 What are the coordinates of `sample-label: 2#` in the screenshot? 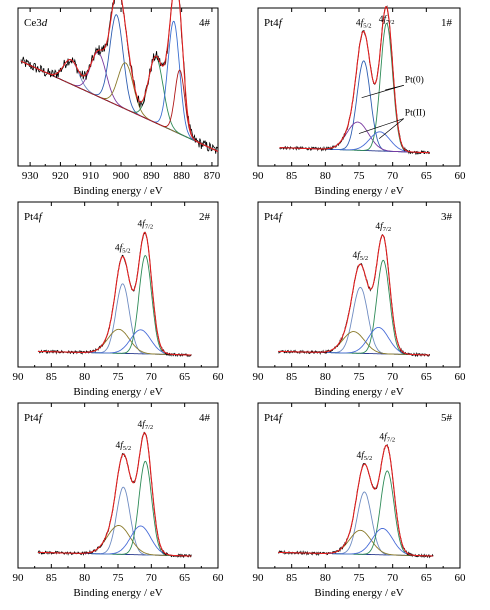 It's located at (205, 217).